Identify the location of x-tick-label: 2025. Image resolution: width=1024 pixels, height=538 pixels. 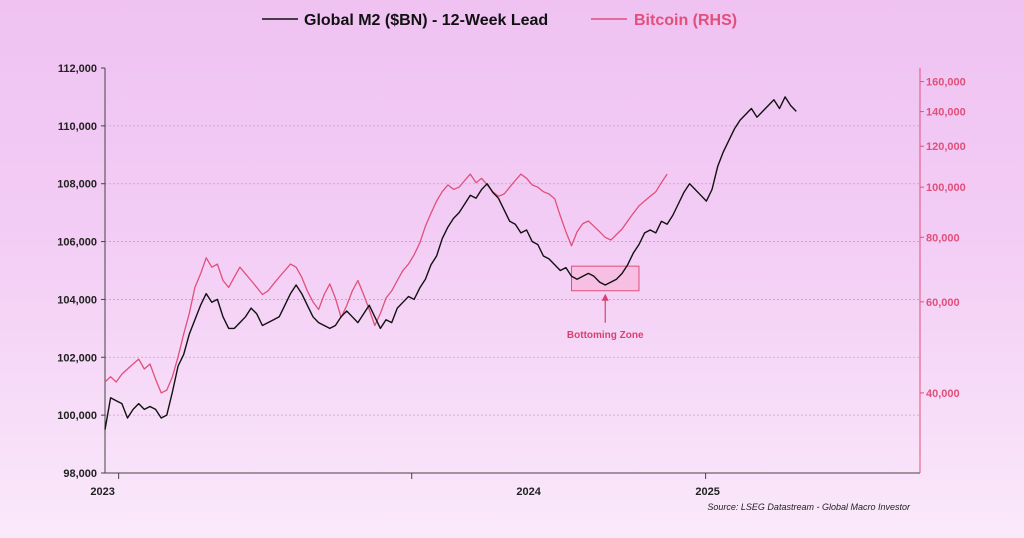
(707, 492).